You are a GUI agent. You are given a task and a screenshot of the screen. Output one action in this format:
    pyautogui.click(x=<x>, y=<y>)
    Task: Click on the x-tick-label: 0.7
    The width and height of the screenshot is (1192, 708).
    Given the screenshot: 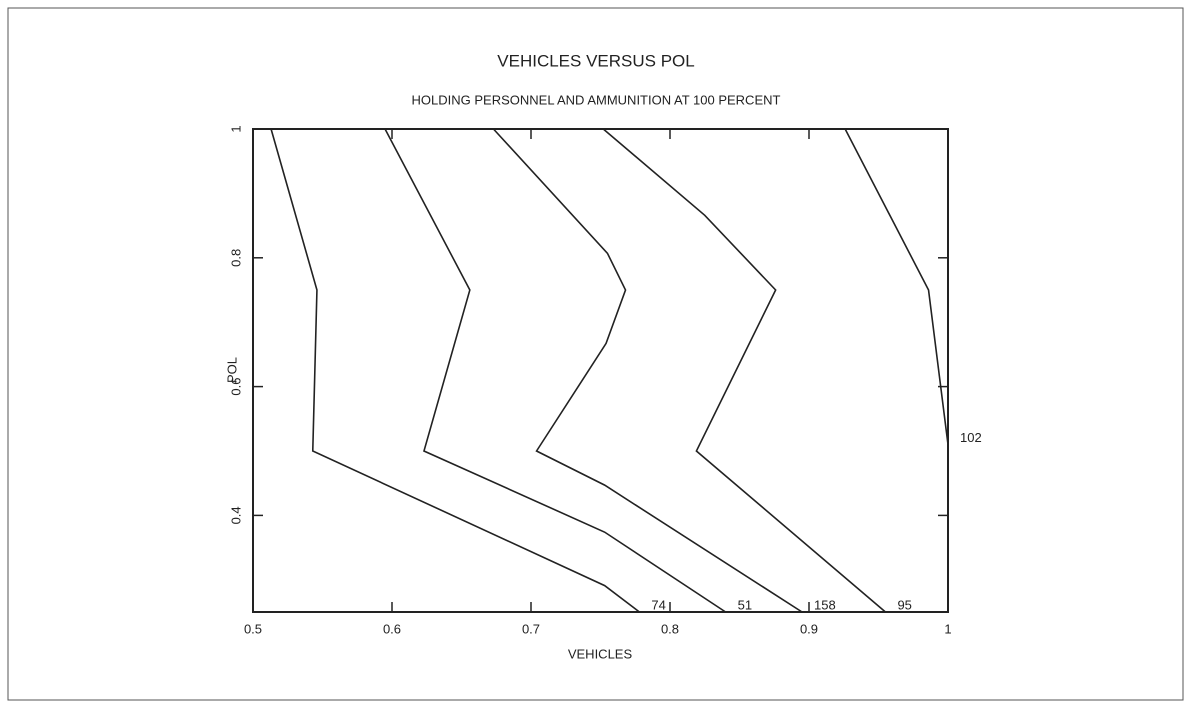 What is the action you would take?
    pyautogui.click(x=531, y=628)
    